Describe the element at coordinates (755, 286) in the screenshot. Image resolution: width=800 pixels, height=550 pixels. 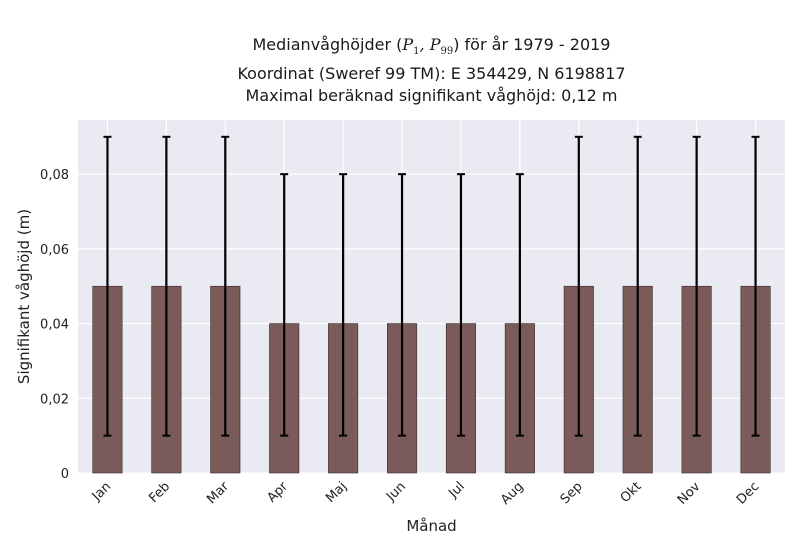
I see `error-bar-dec` at that location.